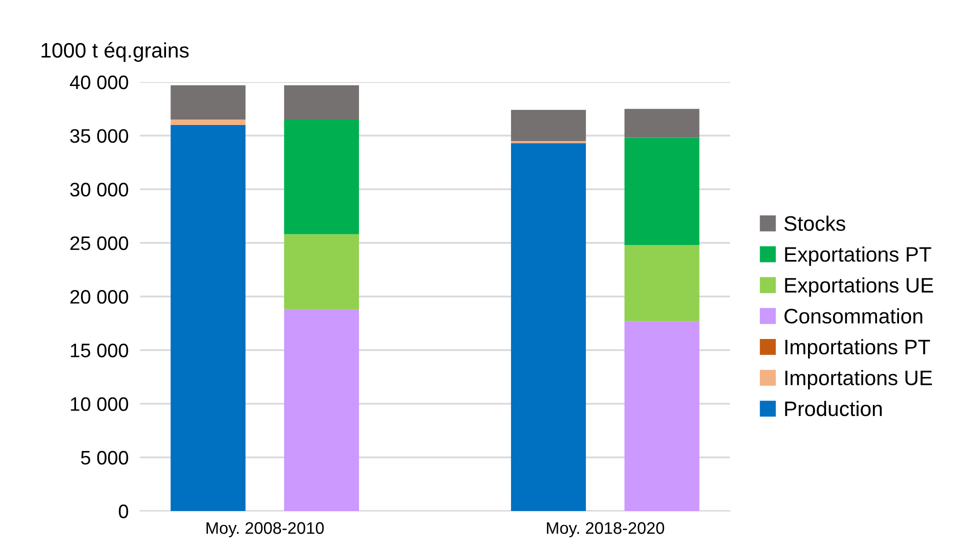 The image size is (957, 555). Describe the element at coordinates (115, 52) in the screenshot. I see `y-axis-title: 1000 t éq.grains` at that location.